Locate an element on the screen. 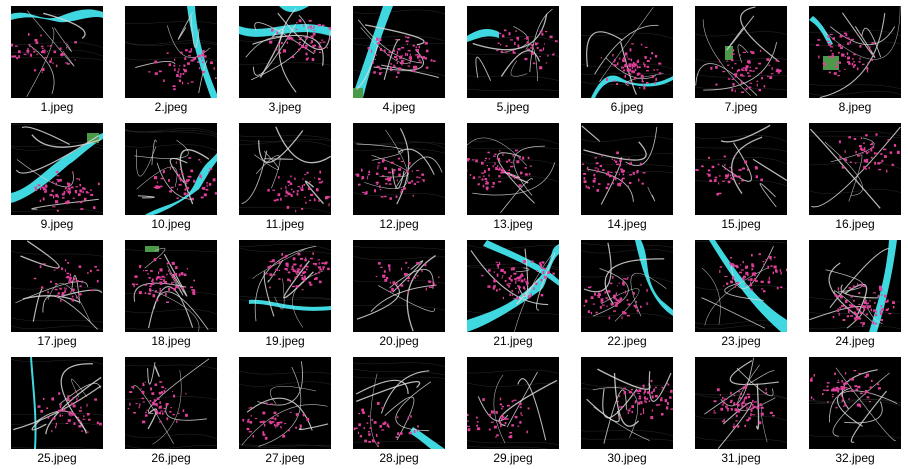  file-item: 5.jpeg is located at coordinates (513, 58).